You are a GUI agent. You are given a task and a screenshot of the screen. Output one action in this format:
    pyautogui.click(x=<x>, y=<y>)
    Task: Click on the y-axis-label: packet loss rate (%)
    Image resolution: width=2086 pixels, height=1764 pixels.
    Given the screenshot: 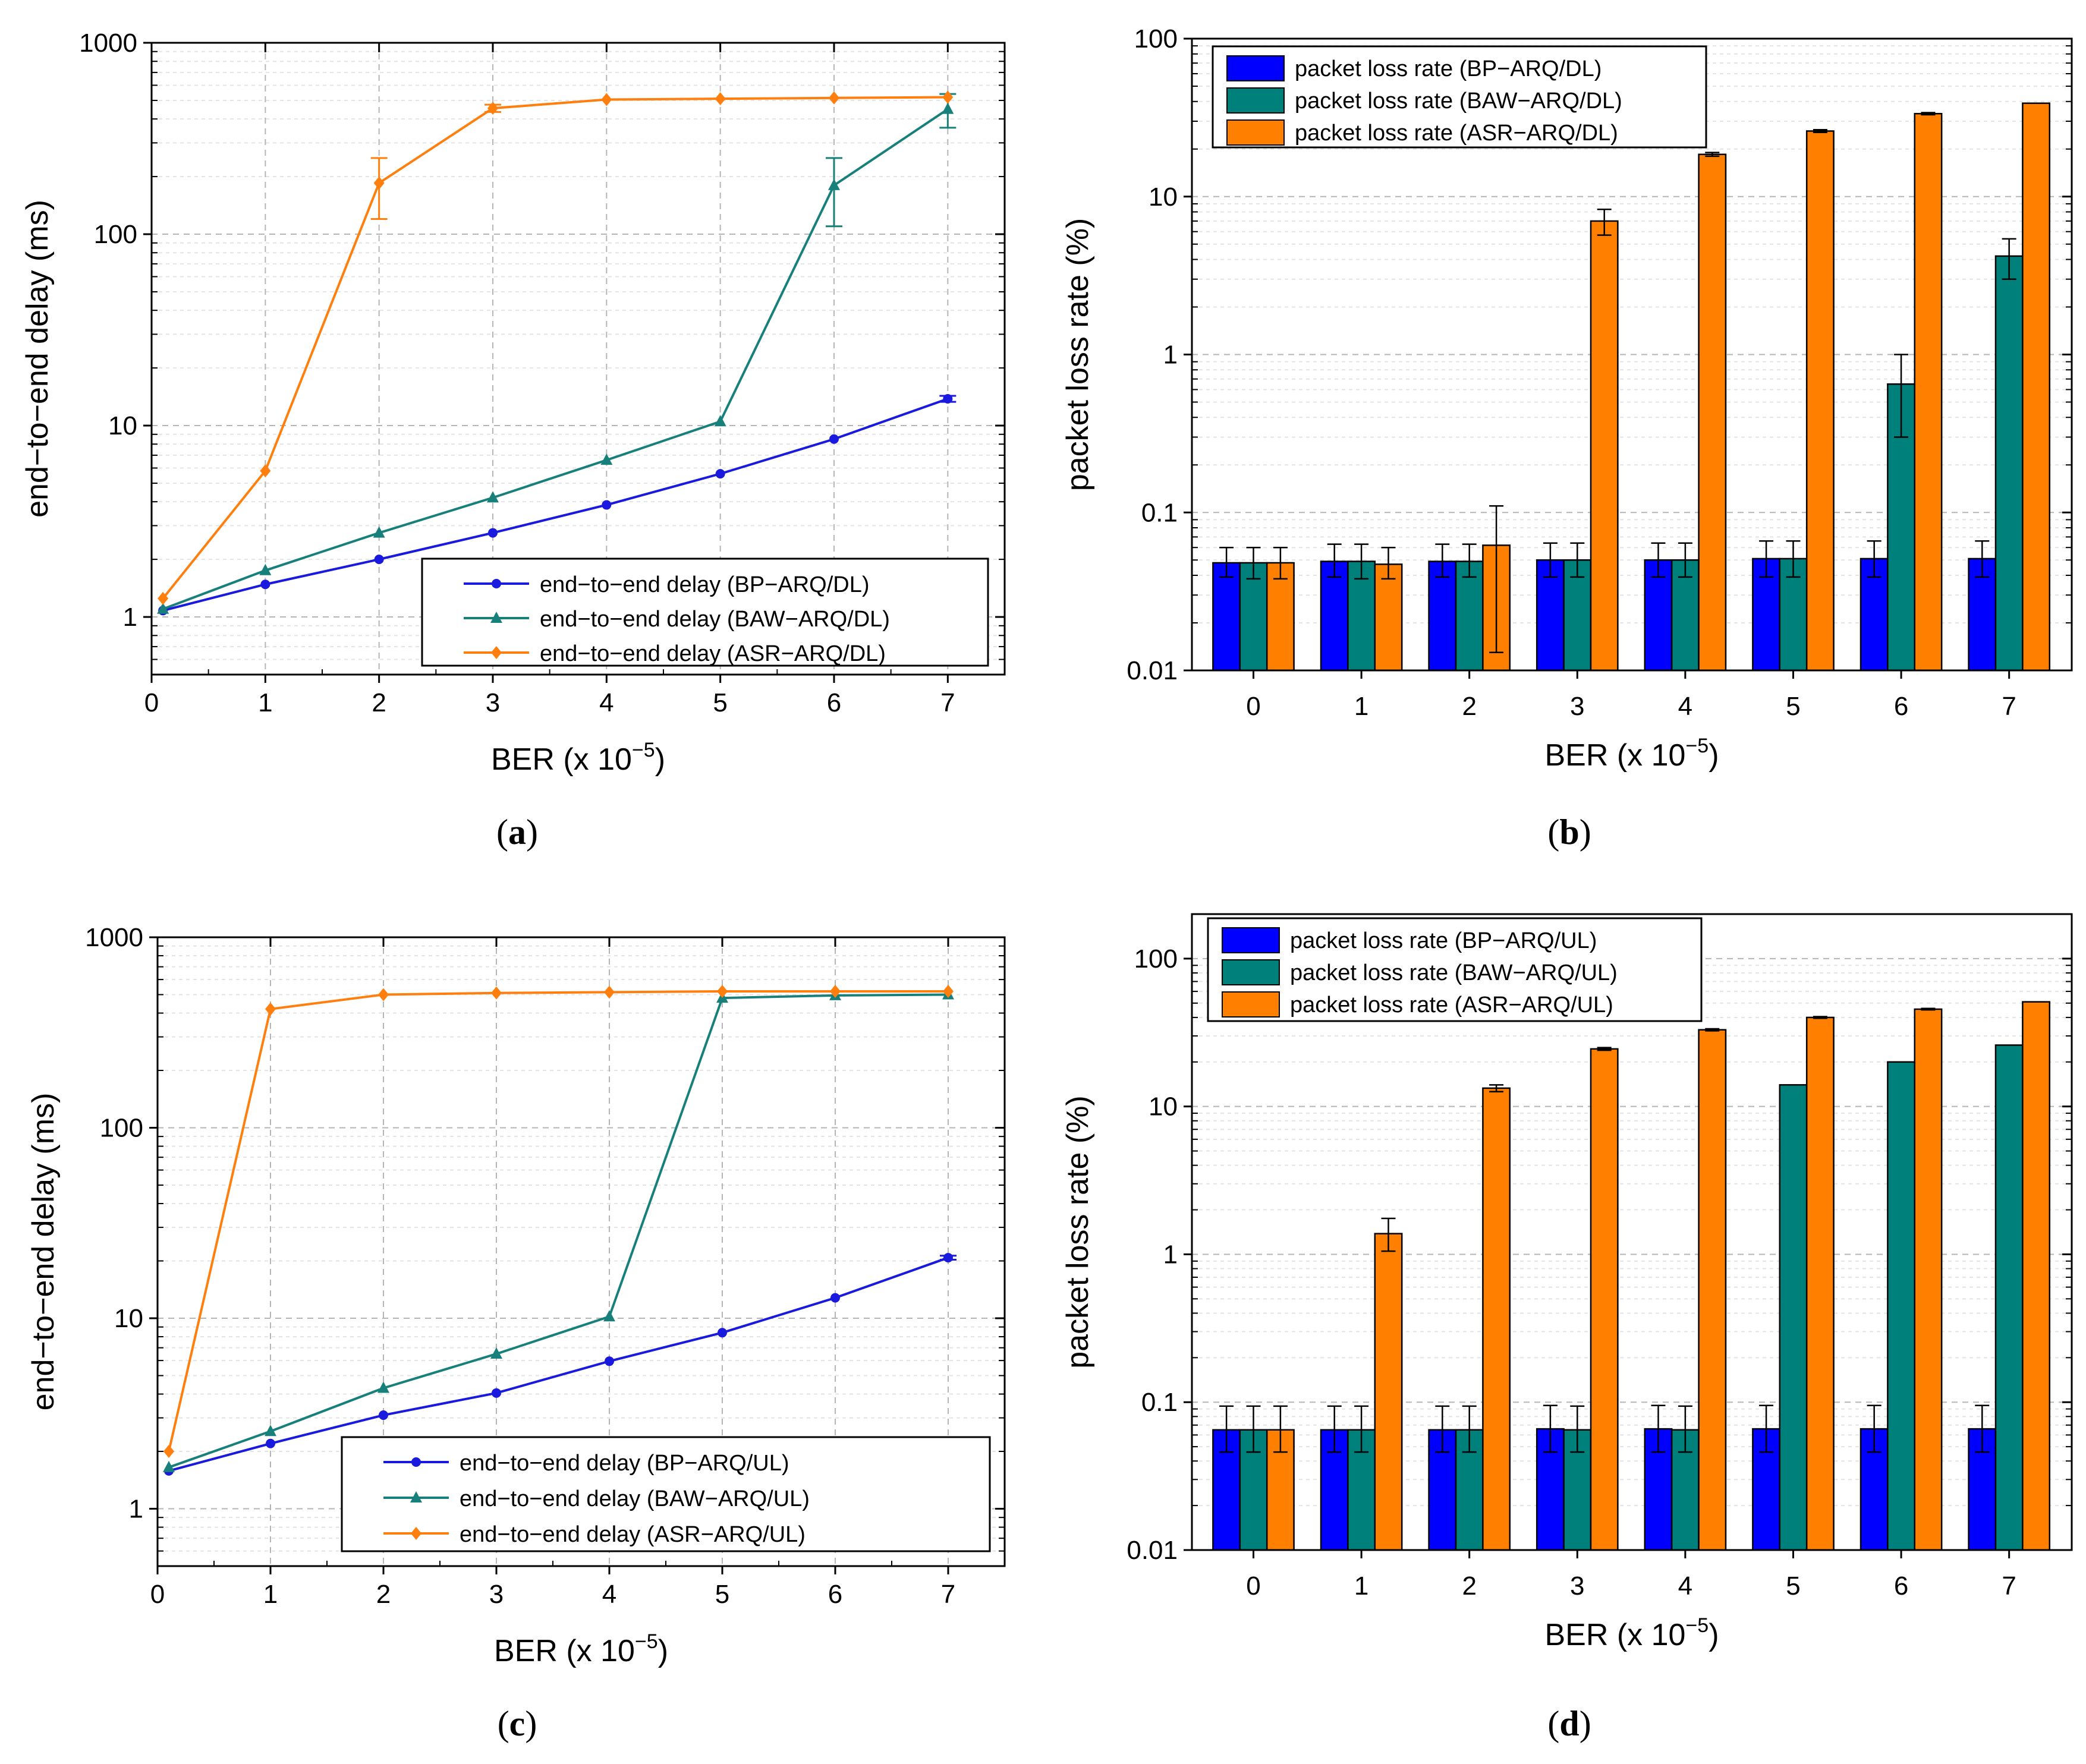 What is the action you would take?
    pyautogui.click(x=1078, y=1232)
    